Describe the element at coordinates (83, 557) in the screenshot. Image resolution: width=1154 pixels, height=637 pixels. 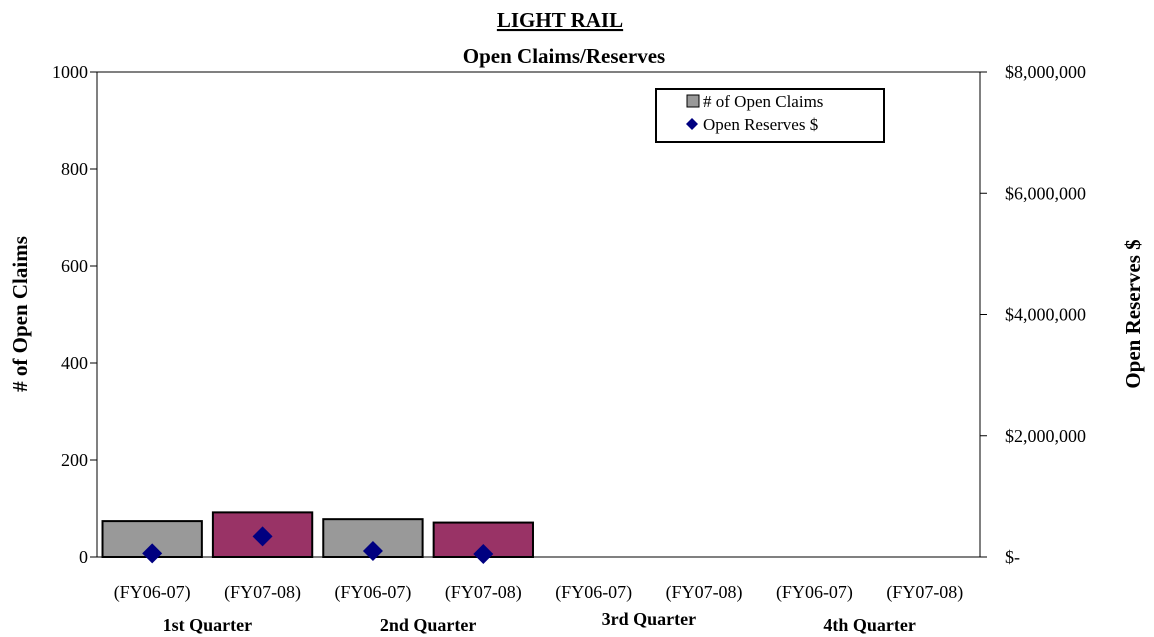
I see `left-tick-label: 0` at that location.